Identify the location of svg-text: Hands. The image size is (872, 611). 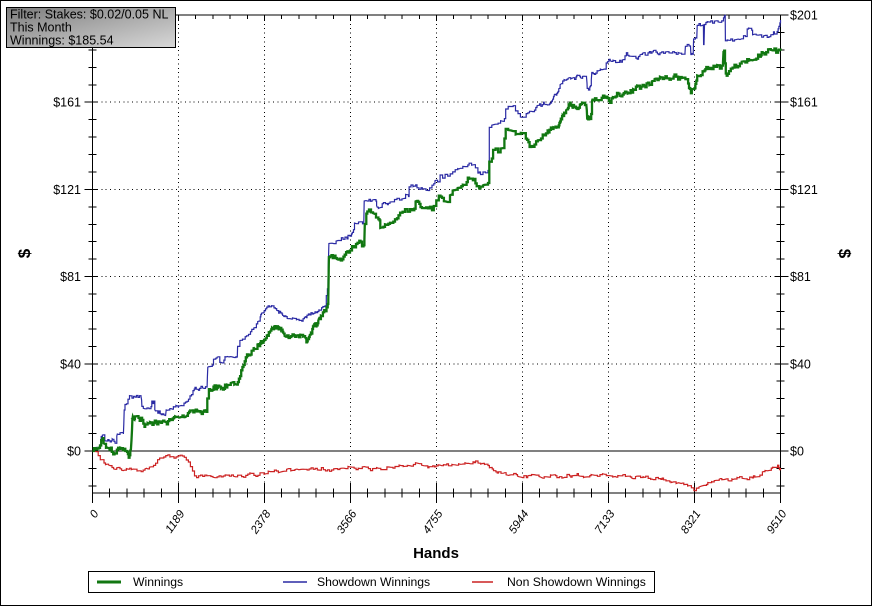
(436, 553).